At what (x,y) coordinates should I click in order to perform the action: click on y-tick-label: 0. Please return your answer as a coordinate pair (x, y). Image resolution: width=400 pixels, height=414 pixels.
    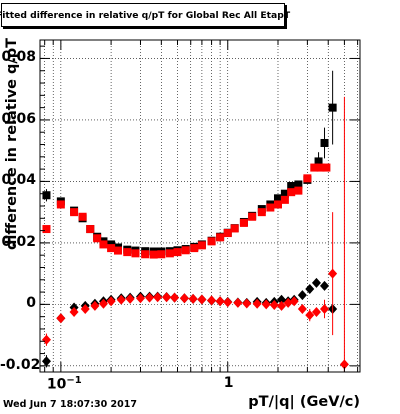
    Looking at the image, I should click on (31, 303).